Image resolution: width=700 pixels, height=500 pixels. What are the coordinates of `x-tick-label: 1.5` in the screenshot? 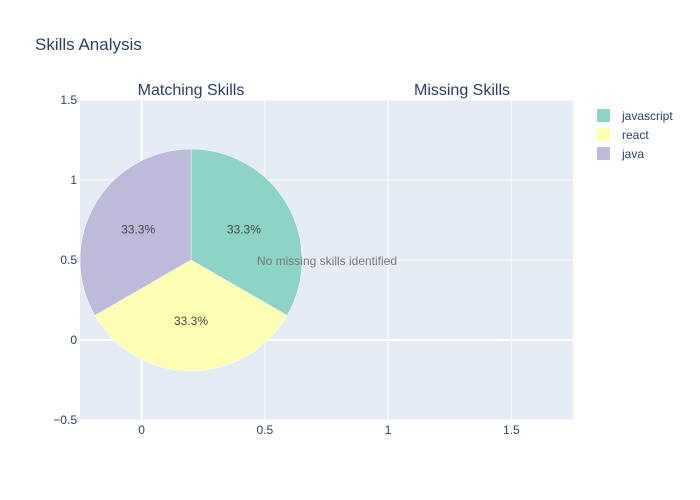 It's located at (511, 430).